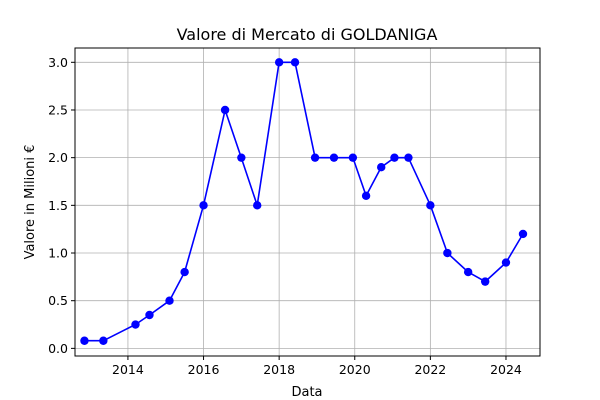 This screenshot has width=600, height=400. I want to click on y-axis-label: Valore in Milioni €, so click(30, 202).